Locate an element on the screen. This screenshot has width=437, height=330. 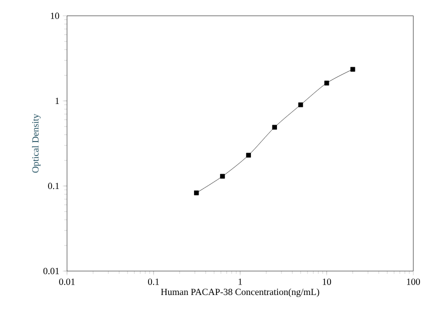
x-tick-label: 0.01 is located at coordinates (67, 281).